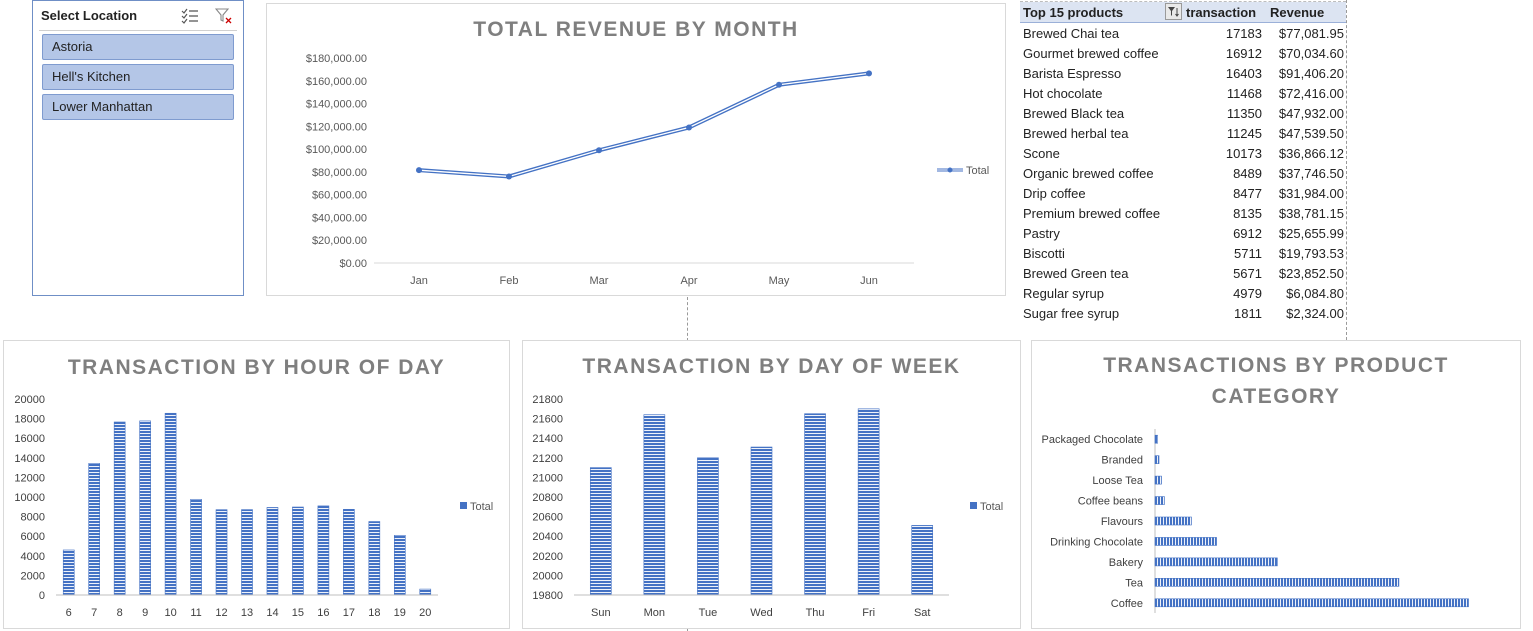 Image resolution: width=1533 pixels, height=631 pixels. What do you see at coordinates (138, 77) in the screenshot?
I see `slicer-item-hells-kitchen: Hell's Kitchen` at bounding box center [138, 77].